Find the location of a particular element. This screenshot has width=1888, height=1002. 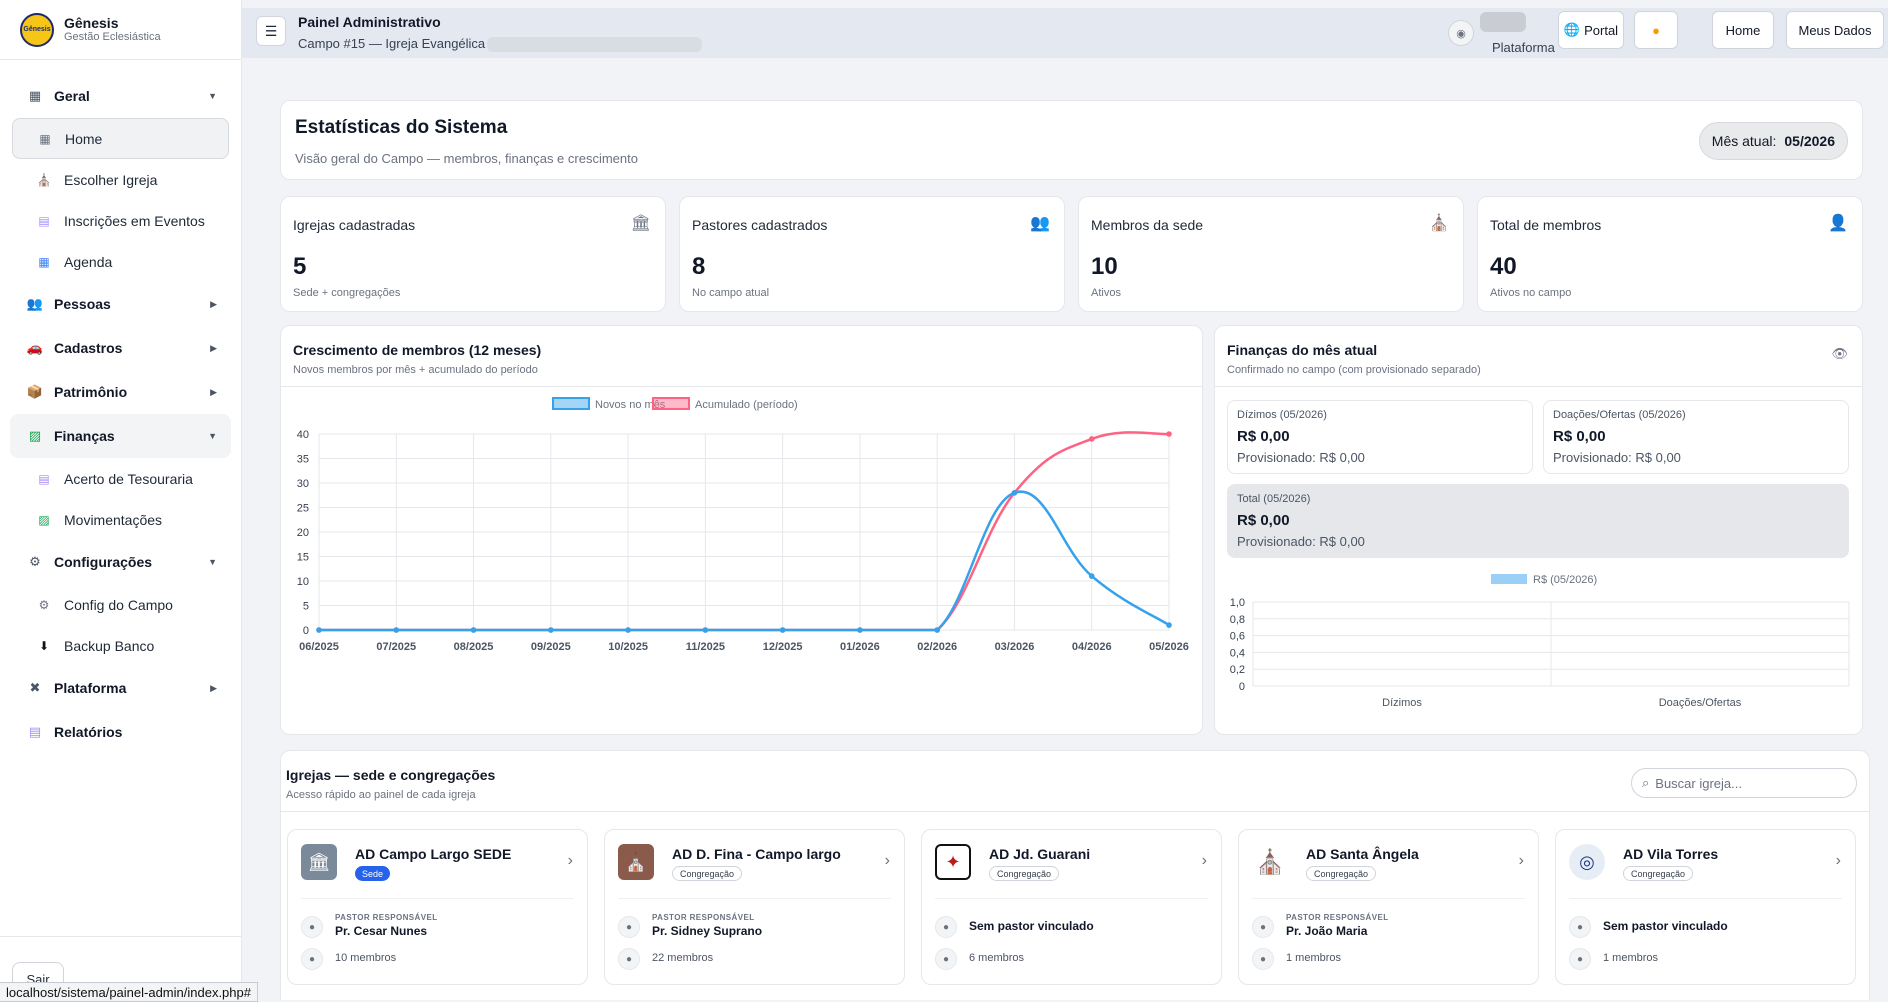

eye-icon: 👁 is located at coordinates (1839, 353).